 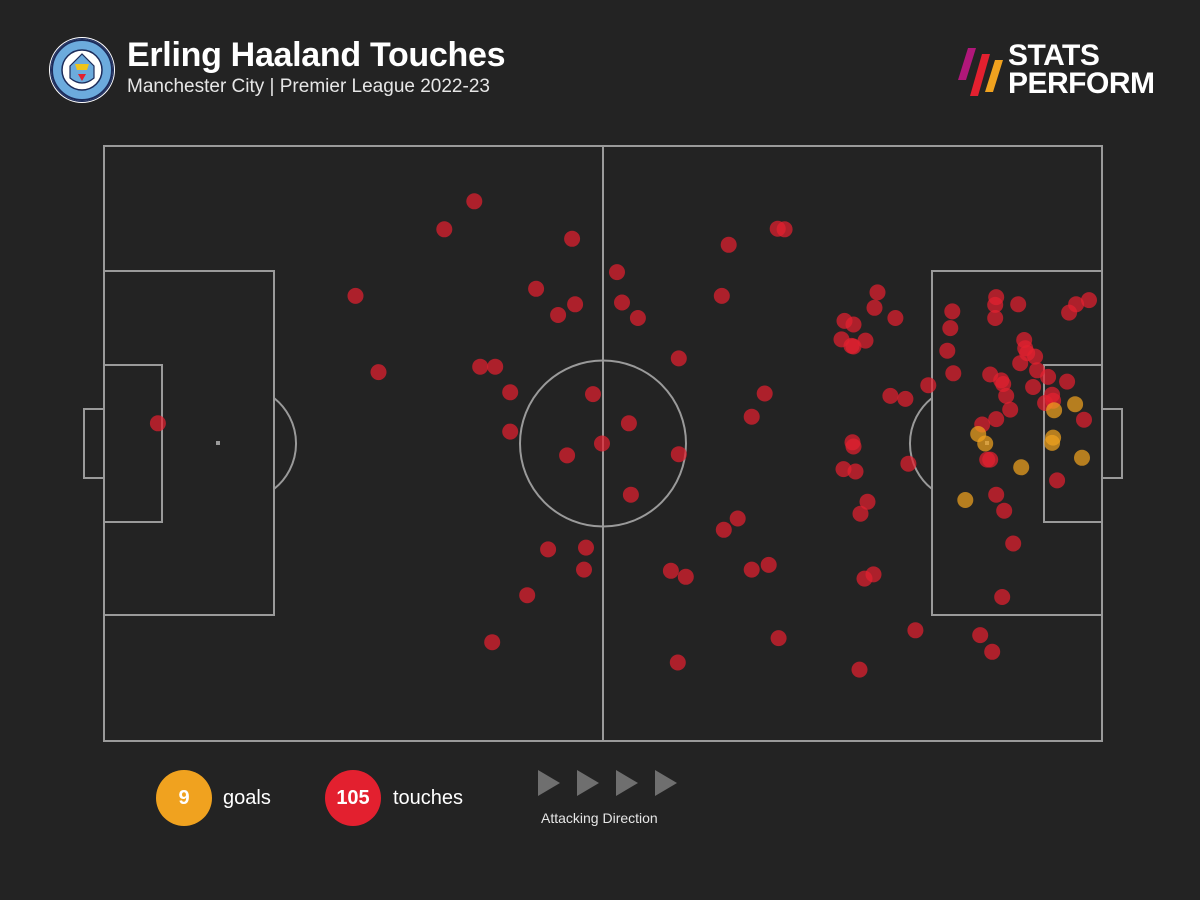 What do you see at coordinates (1112, 443) in the screenshot?
I see `right-goal` at bounding box center [1112, 443].